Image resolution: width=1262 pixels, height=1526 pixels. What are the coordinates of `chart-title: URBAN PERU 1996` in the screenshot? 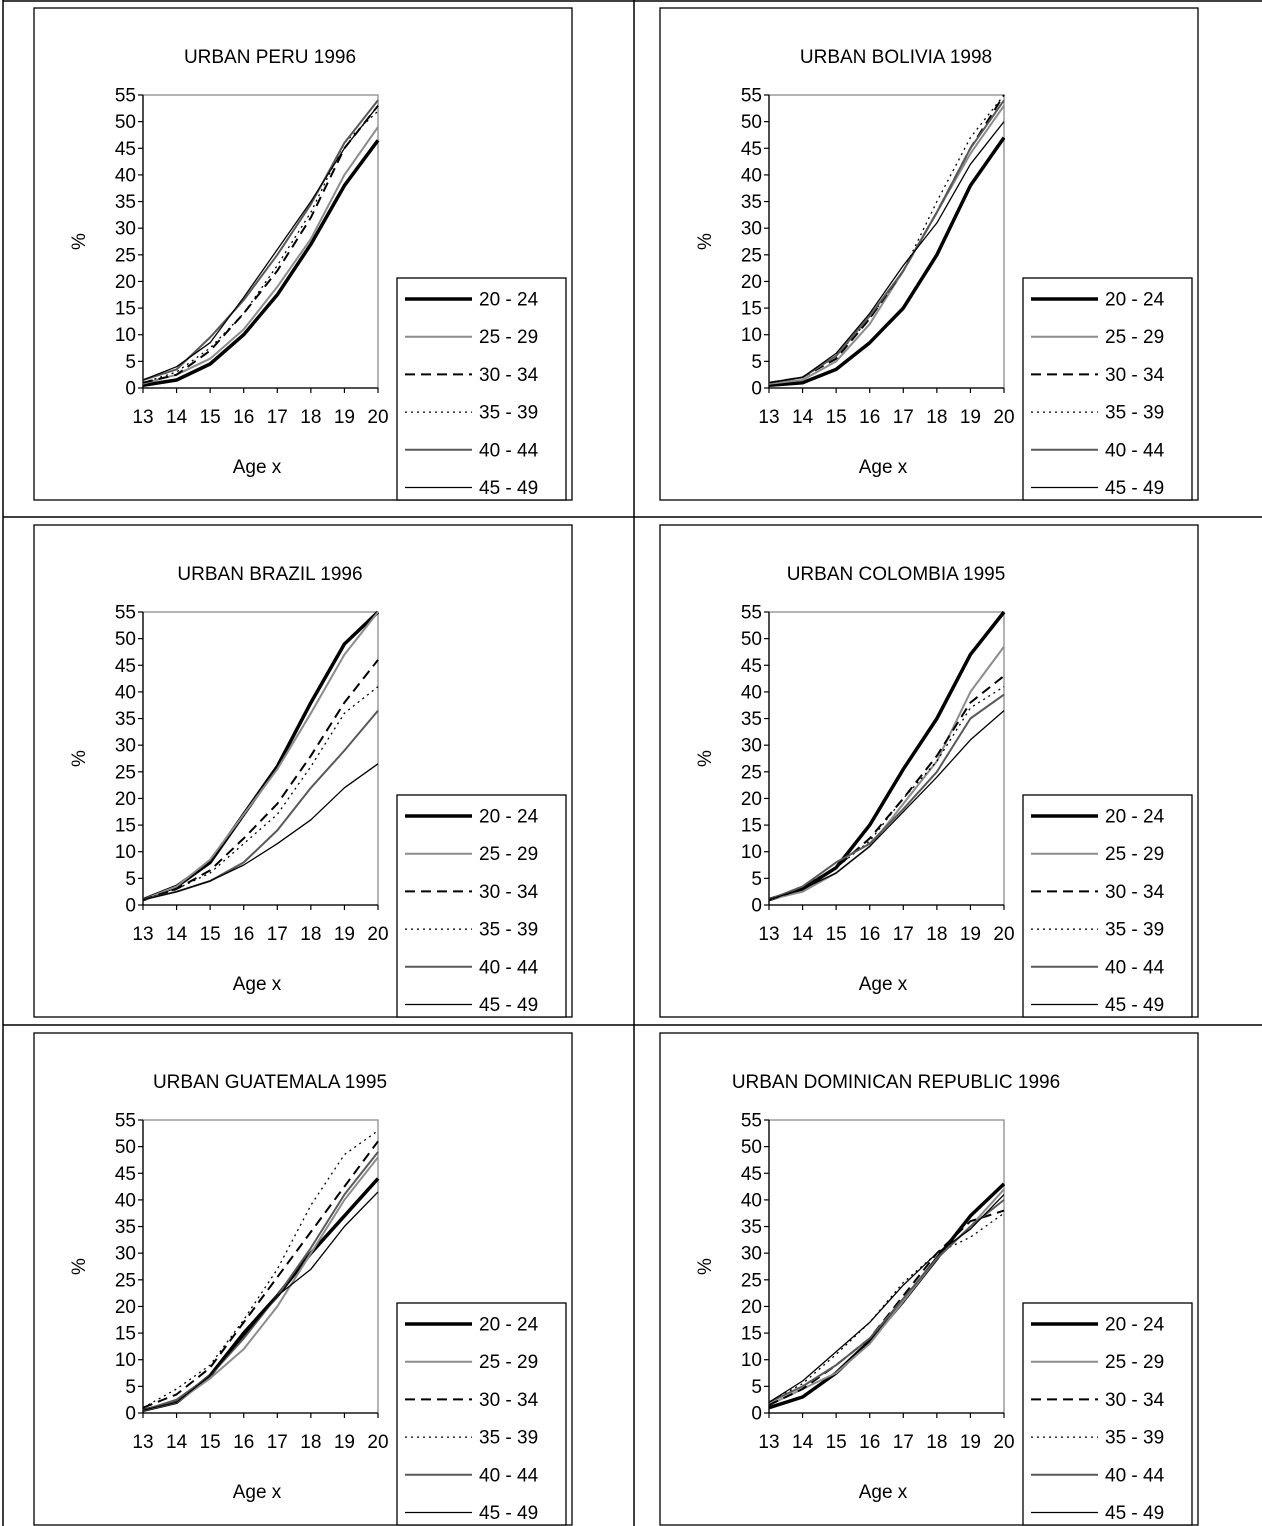 It's located at (270, 57).